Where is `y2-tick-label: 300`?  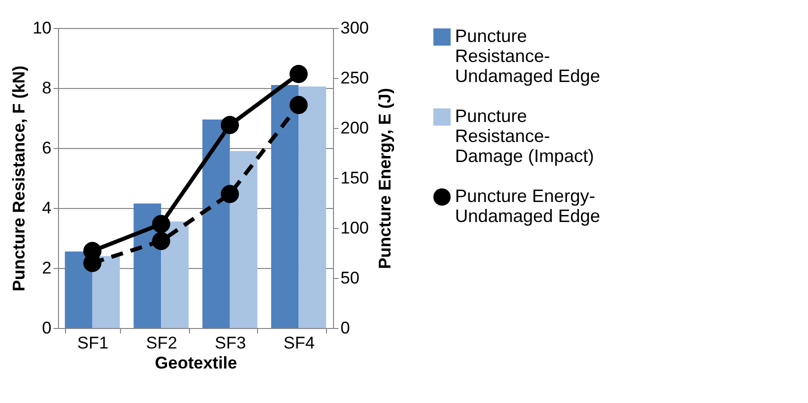 y2-tick-label: 300 is located at coordinates (354, 28).